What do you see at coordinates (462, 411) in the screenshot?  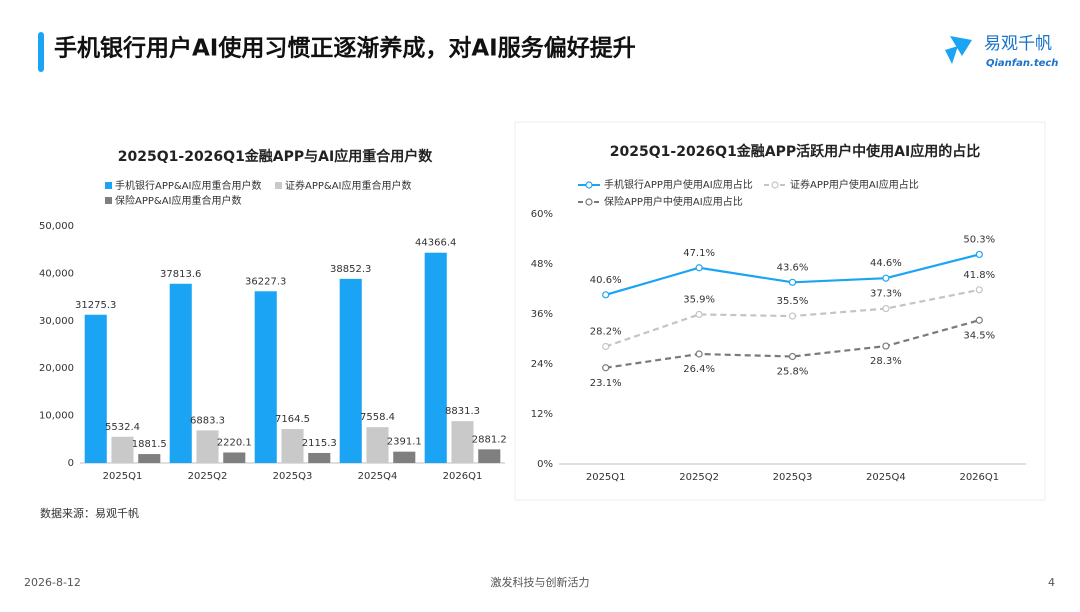 I see `value-label: 8831.3` at bounding box center [462, 411].